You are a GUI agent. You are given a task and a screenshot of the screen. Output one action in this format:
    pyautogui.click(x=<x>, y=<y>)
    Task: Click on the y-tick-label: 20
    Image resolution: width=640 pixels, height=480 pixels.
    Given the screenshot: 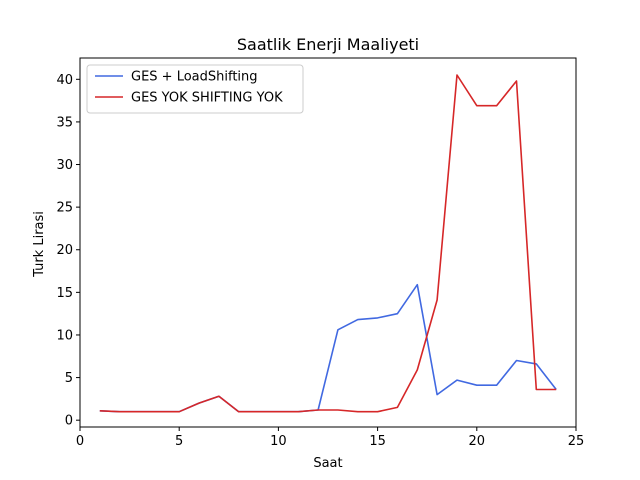 What is the action you would take?
    pyautogui.click(x=64, y=250)
    